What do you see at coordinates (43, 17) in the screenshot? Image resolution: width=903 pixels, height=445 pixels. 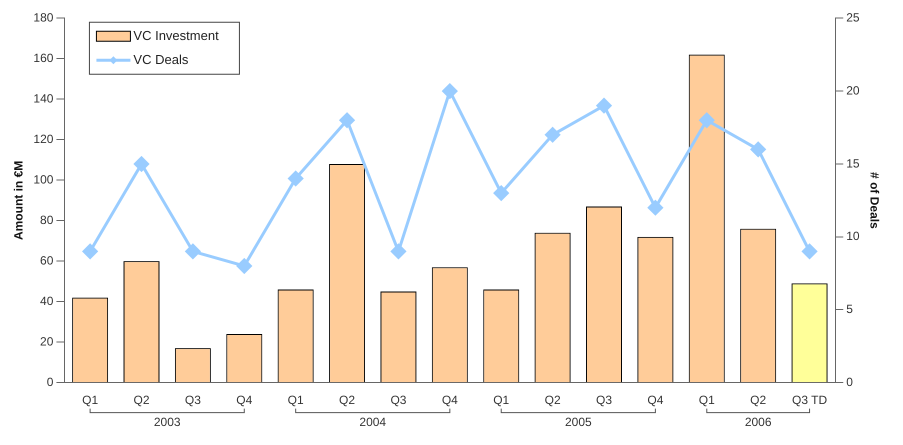 I see `y-tick-label: 180` at bounding box center [43, 17].